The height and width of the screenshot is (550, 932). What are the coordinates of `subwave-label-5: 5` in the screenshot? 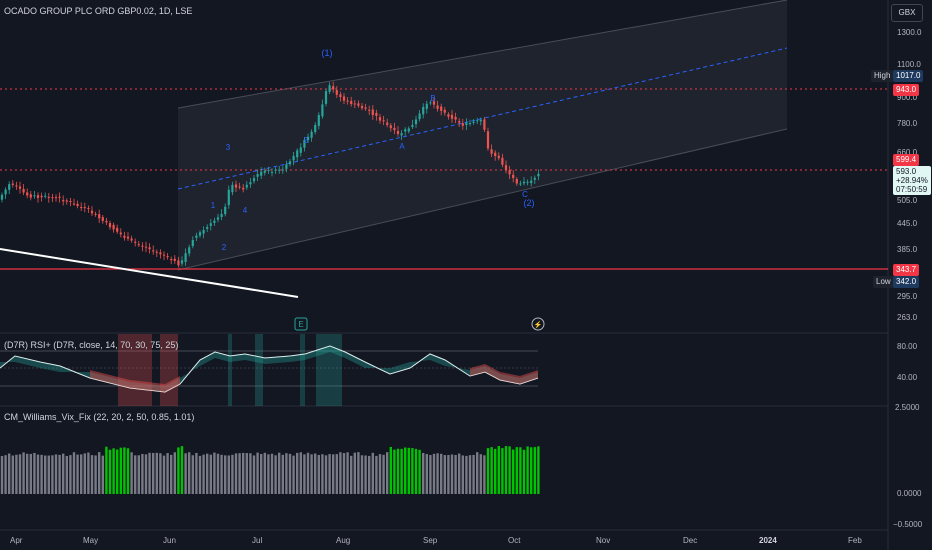 It's located at (306, 140).